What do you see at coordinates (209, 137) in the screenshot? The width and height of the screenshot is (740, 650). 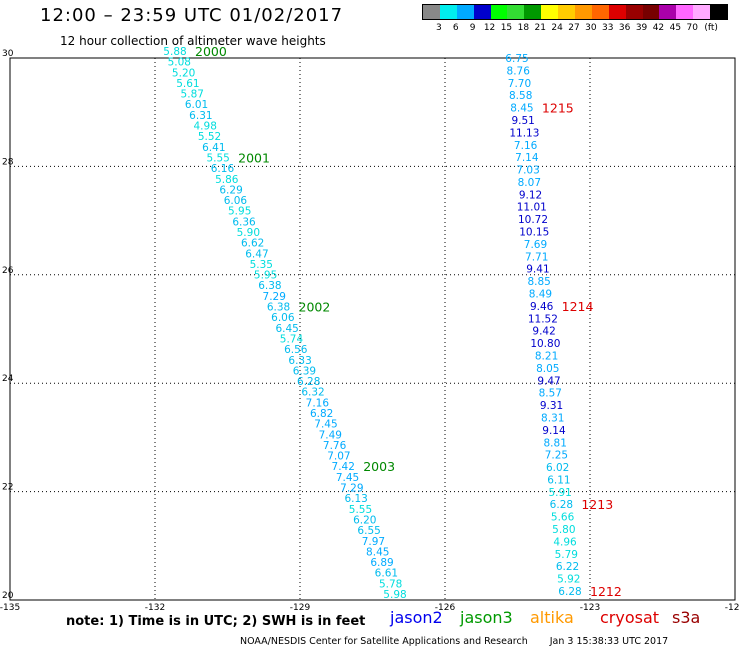 I see `wave-height-label: 5.52` at bounding box center [209, 137].